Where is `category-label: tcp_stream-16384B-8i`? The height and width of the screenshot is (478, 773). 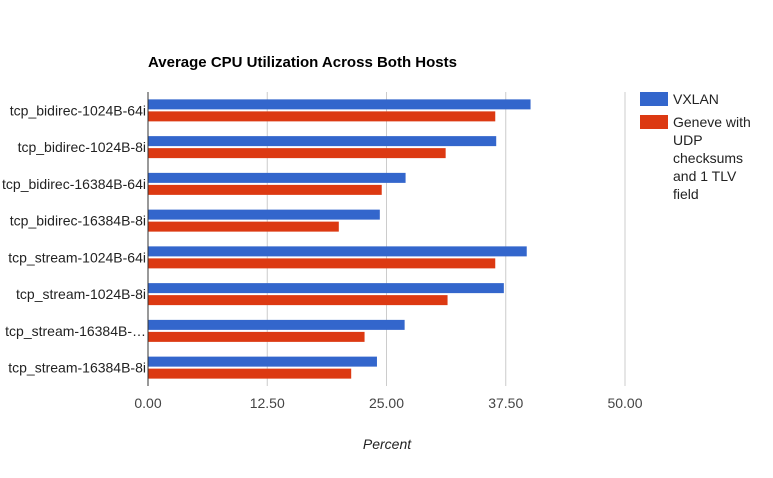 category-label: tcp_stream-16384B-8i is located at coordinates (77, 368).